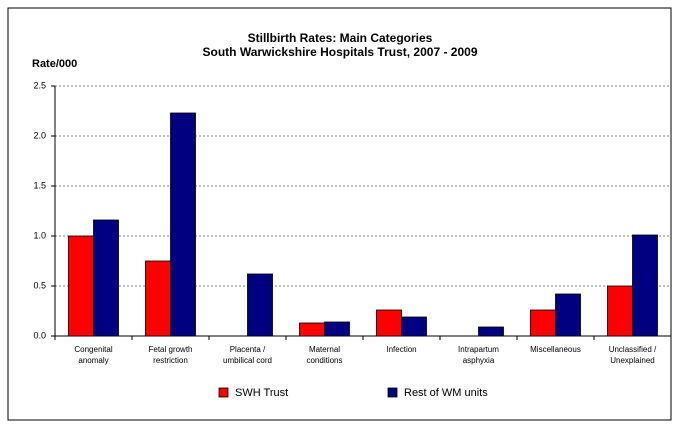 Image resolution: width=680 pixels, height=429 pixels. Describe the element at coordinates (401, 349) in the screenshot. I see `x-tick-label: Infection` at that location.